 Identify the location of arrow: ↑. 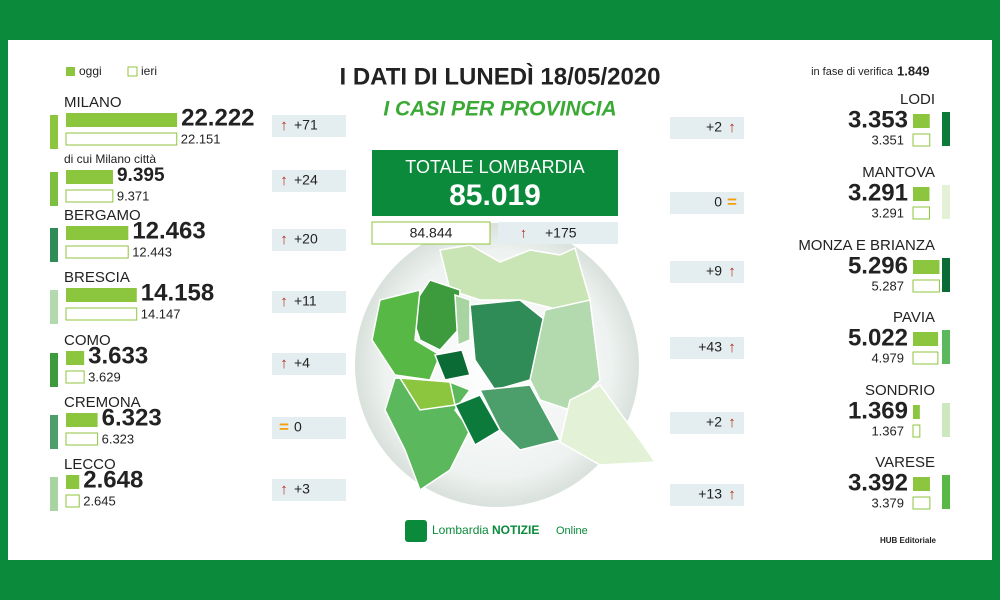
(523, 233).